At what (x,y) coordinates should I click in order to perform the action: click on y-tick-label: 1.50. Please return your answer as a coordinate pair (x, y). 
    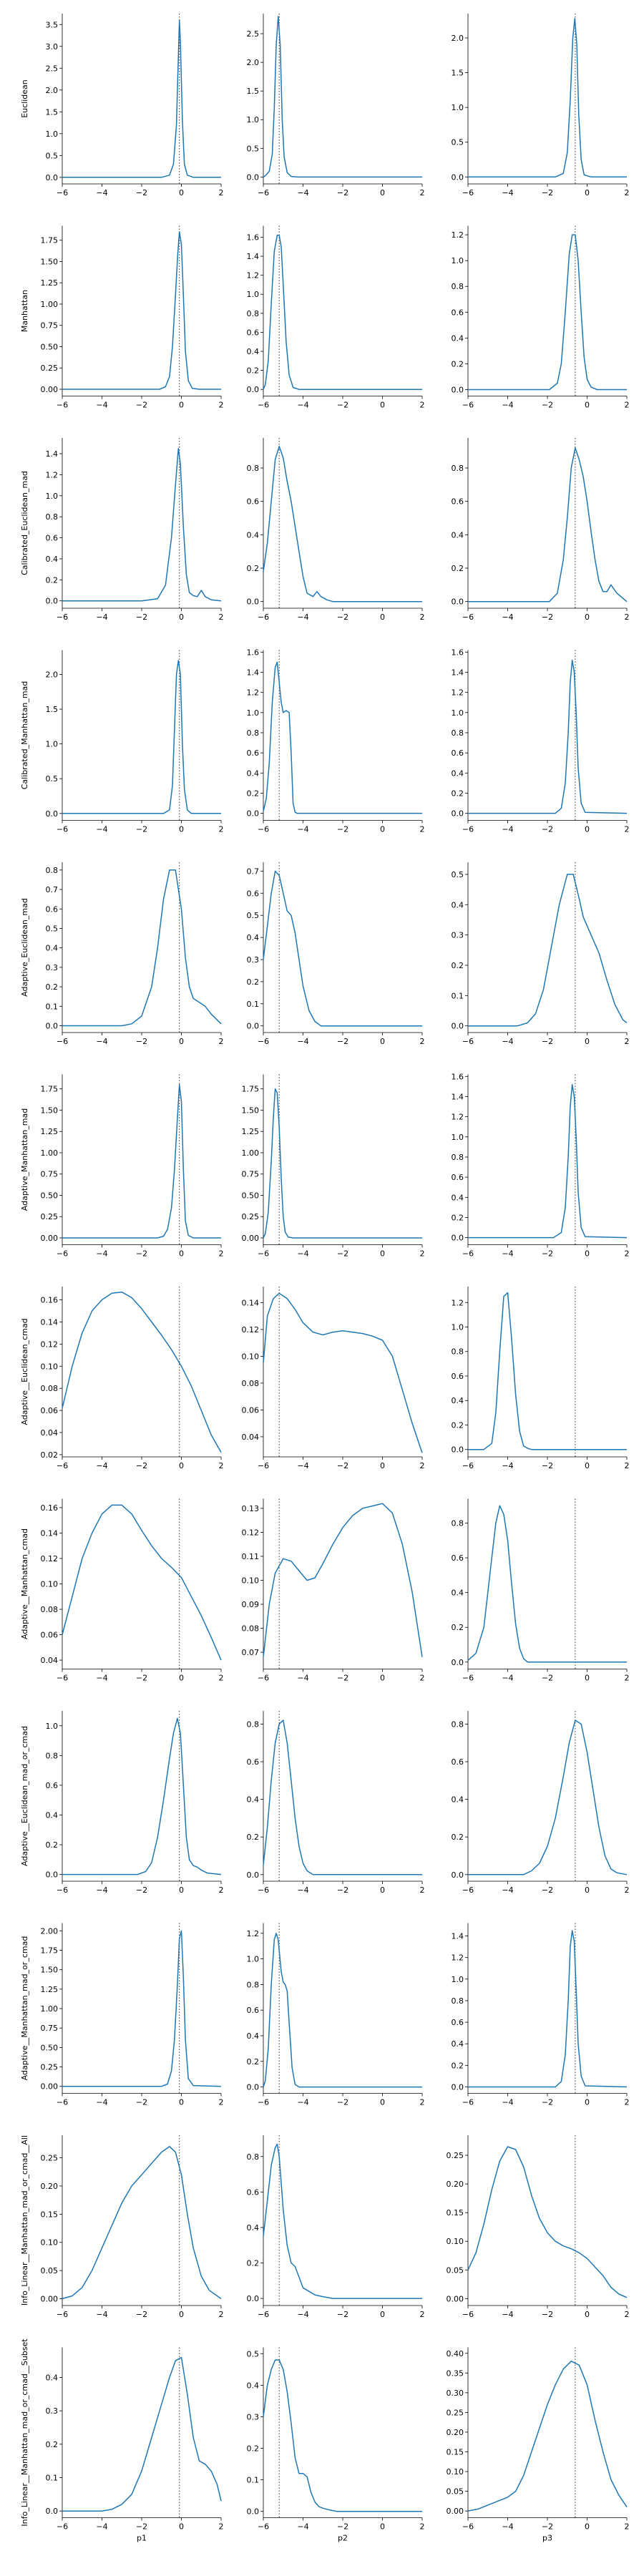
    Looking at the image, I should click on (50, 261).